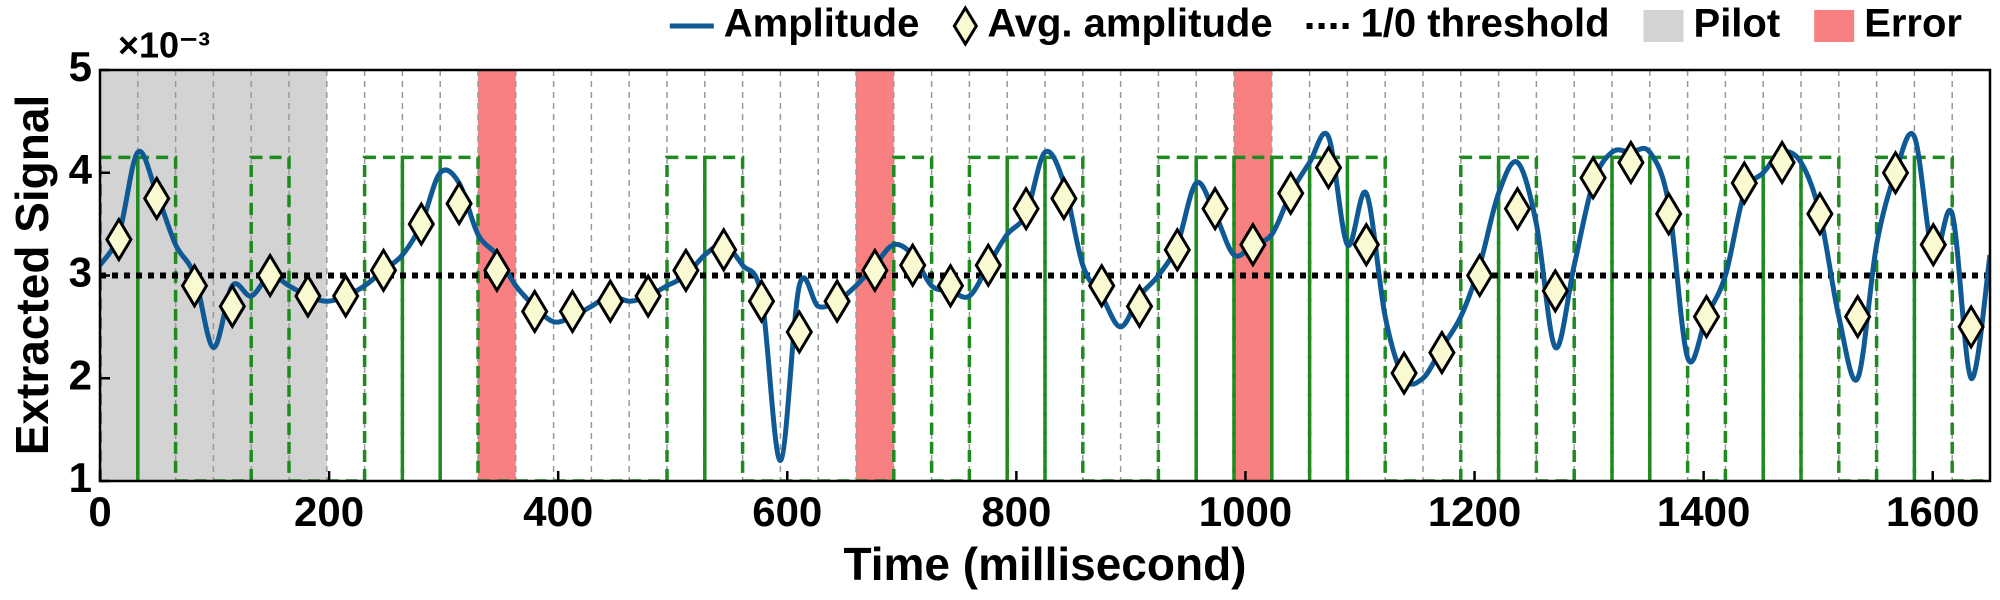  What do you see at coordinates (822, 24) in the screenshot?
I see `legend-label: Amplitude` at bounding box center [822, 24].